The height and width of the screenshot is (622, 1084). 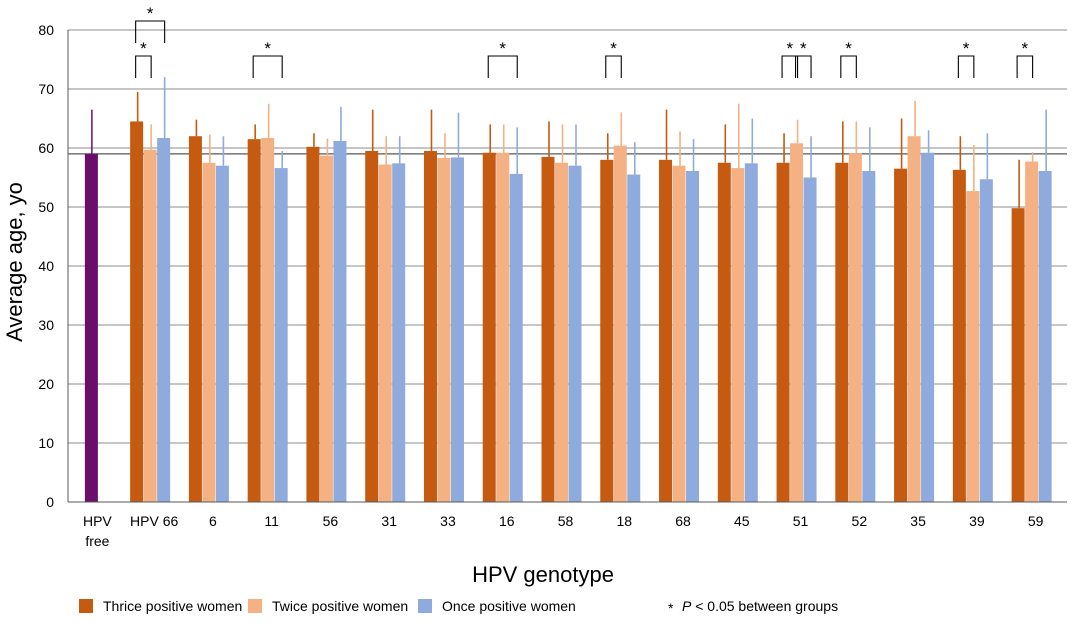 What do you see at coordinates (46, 325) in the screenshot?
I see `y-tick-label: 30` at bounding box center [46, 325].